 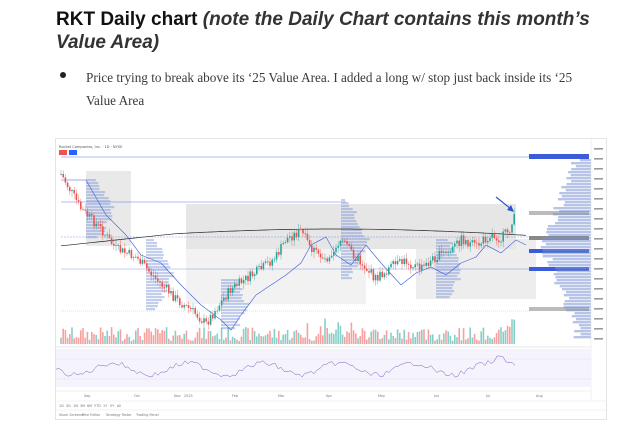 What do you see at coordinates (504, 204) in the screenshot?
I see `annotation-arrow` at bounding box center [504, 204].